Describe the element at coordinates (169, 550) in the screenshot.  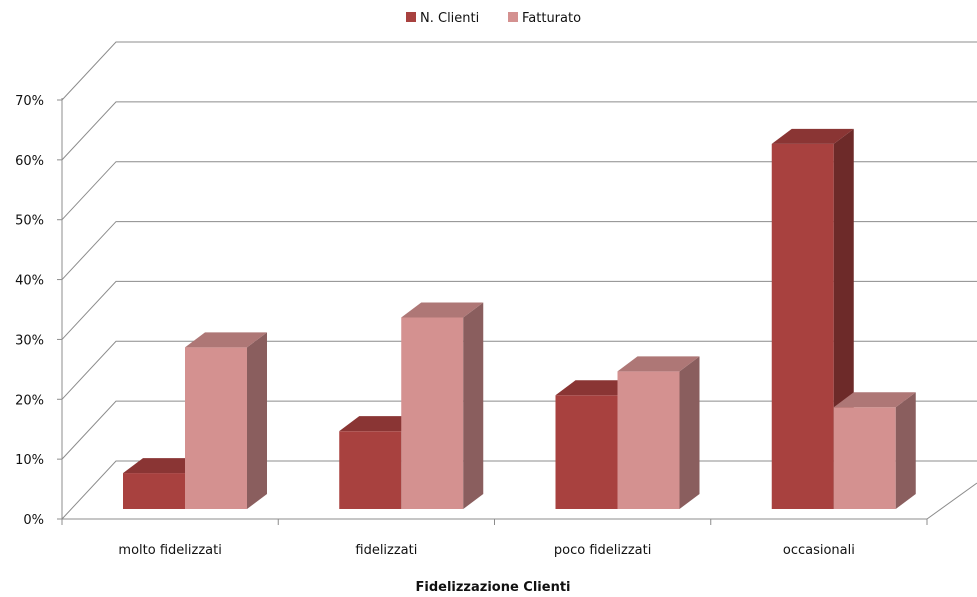
I see `category-label: molto fidelizzati` at that location.